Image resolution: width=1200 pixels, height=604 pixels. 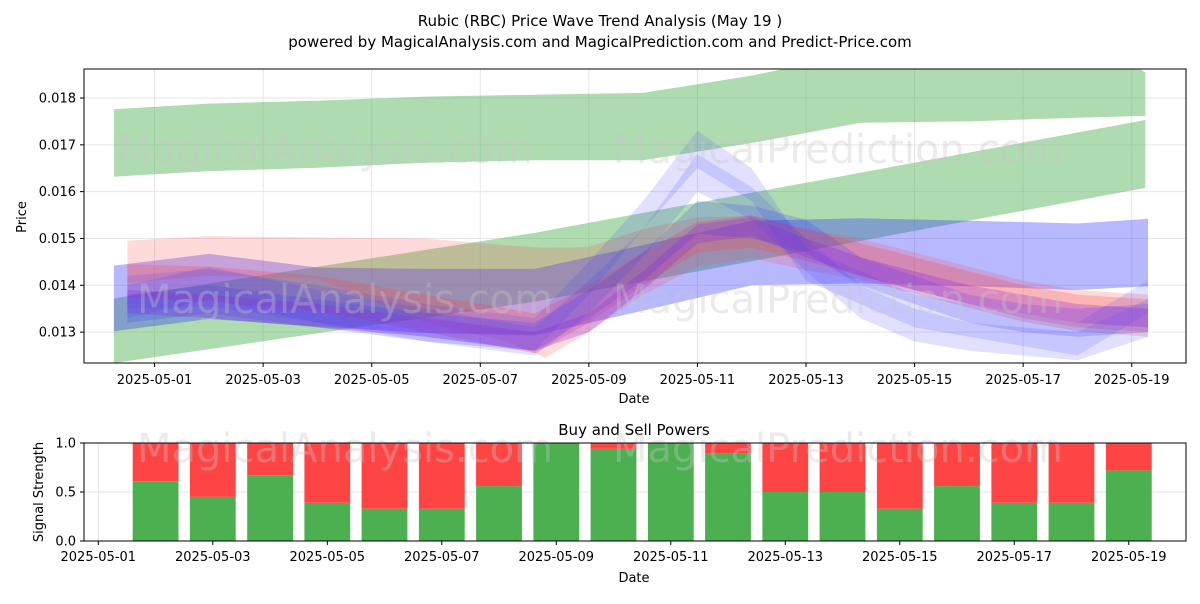 I want to click on price-x-tick-label: 2025-05-15, so click(x=915, y=380).